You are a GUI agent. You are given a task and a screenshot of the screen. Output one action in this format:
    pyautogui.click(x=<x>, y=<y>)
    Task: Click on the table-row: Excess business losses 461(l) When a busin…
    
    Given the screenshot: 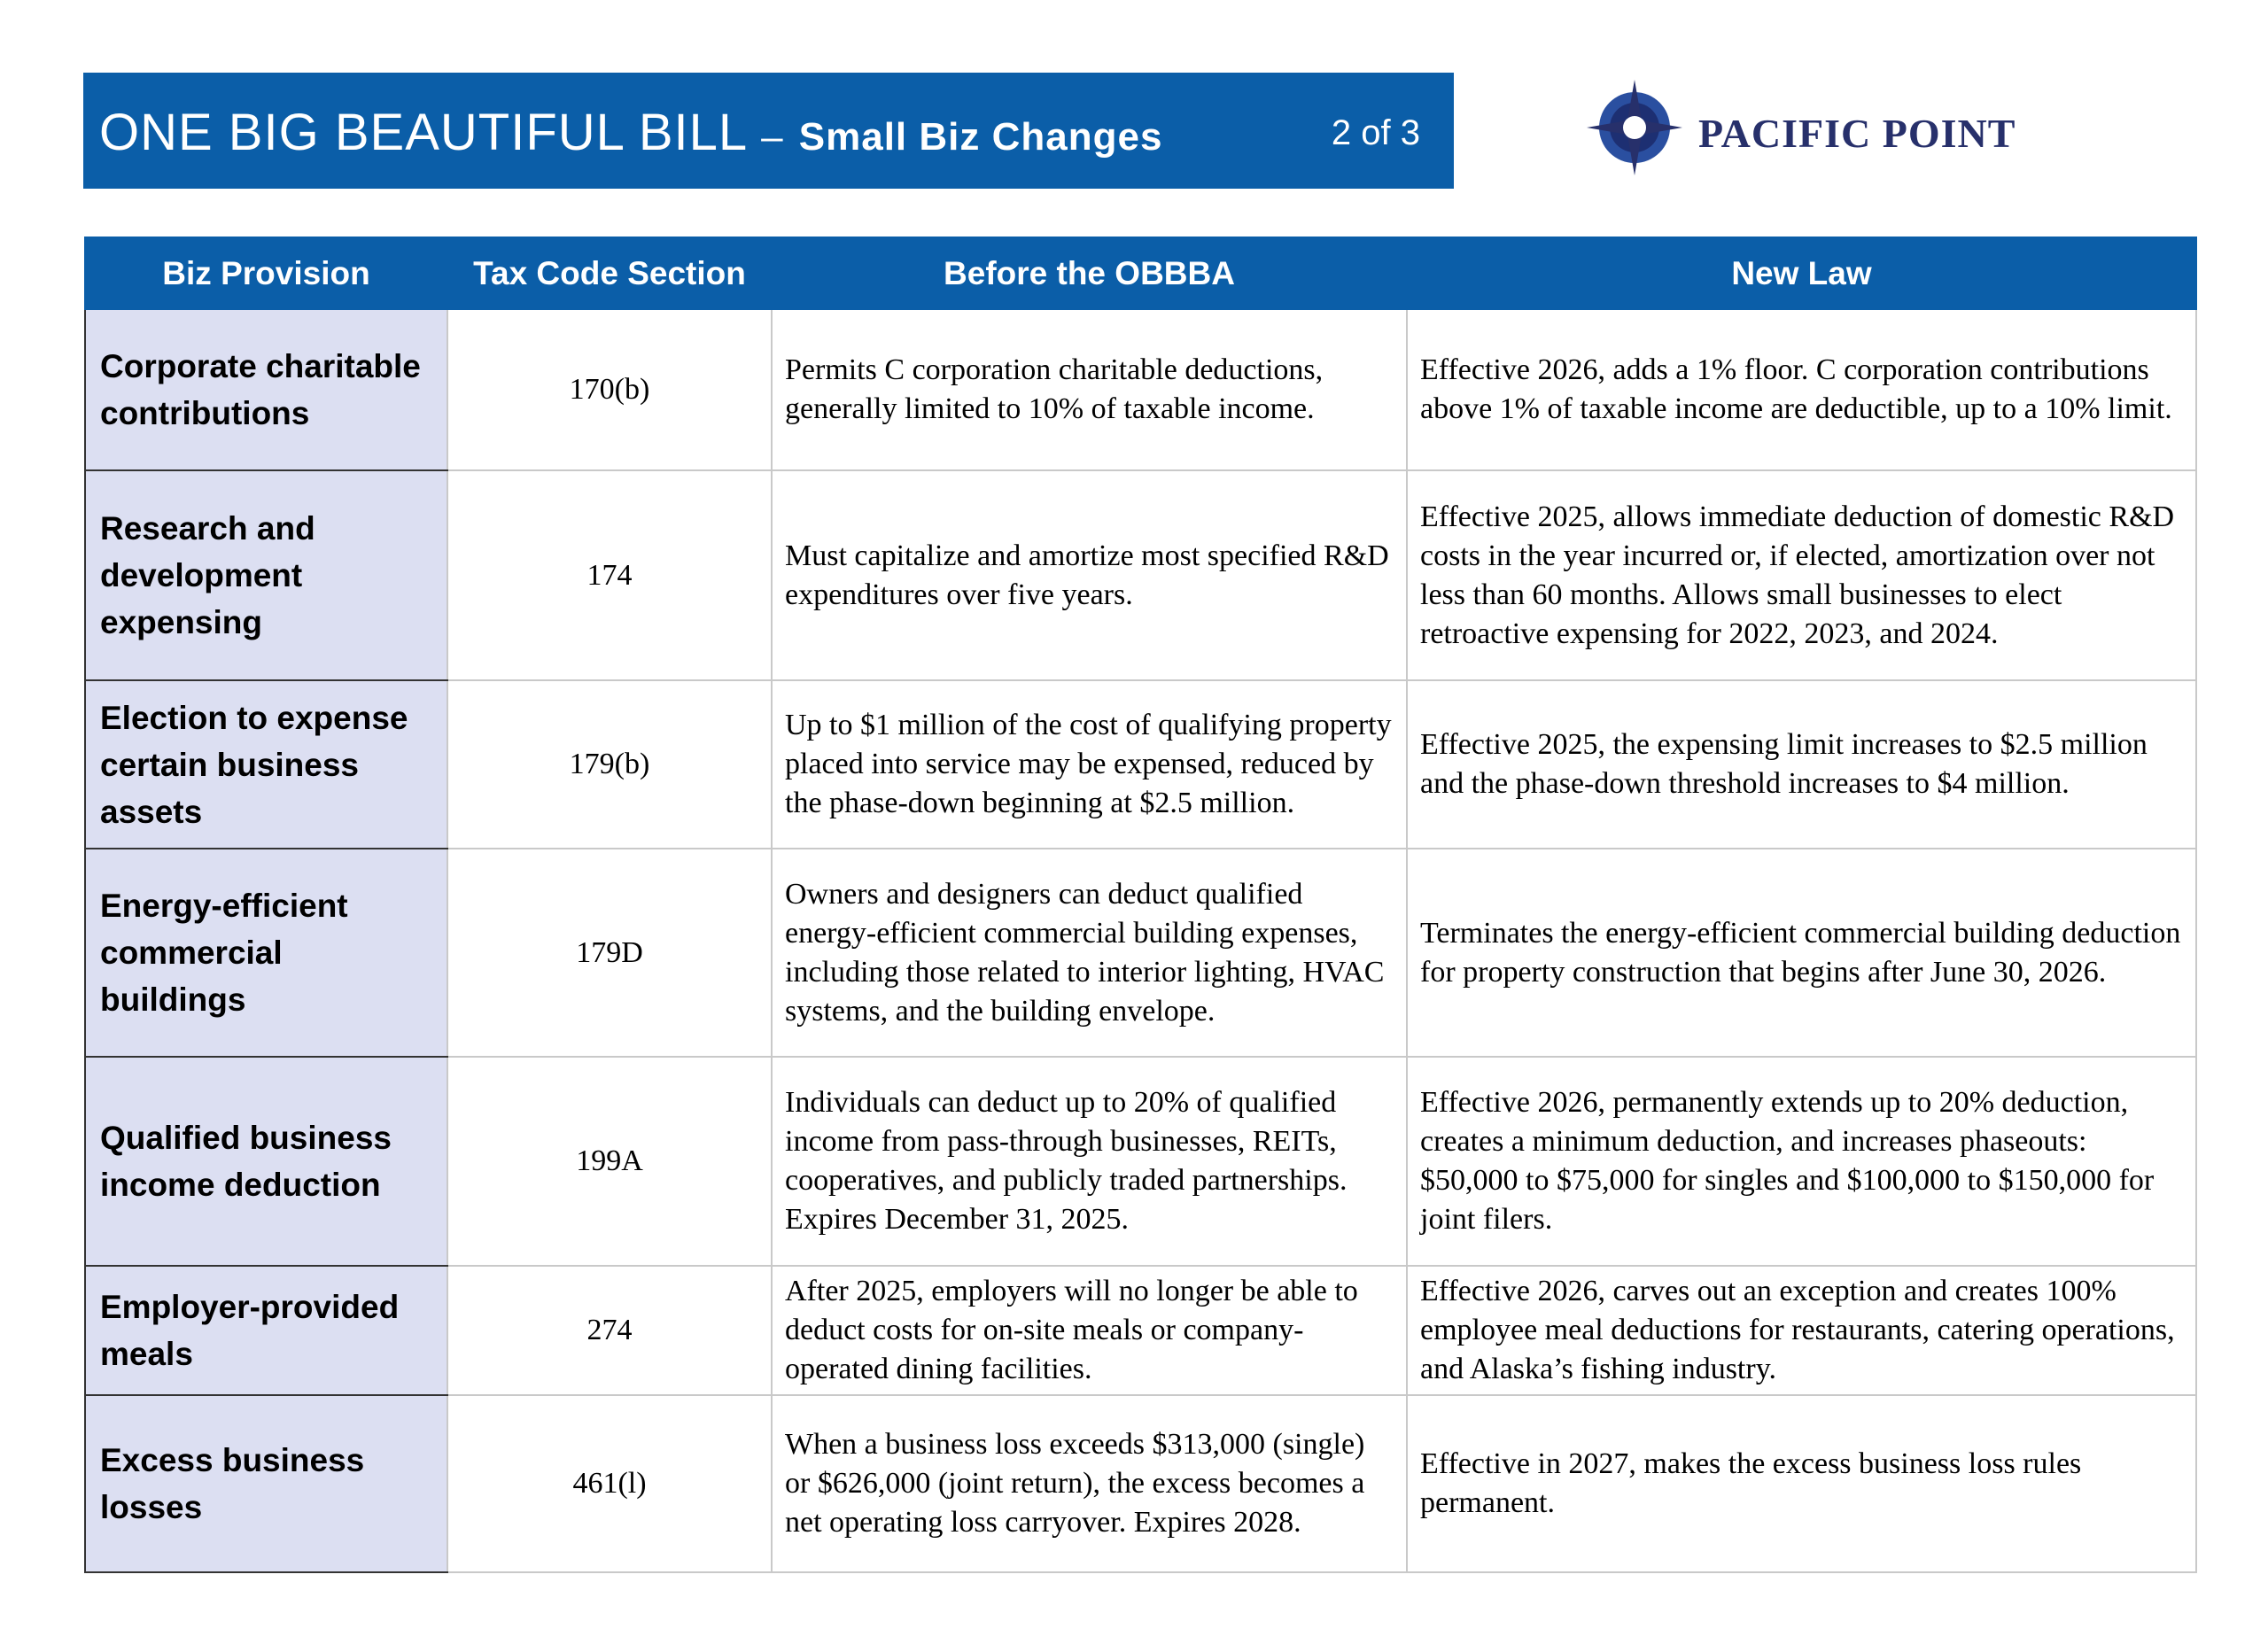 What is the action you would take?
    pyautogui.click(x=1140, y=1483)
    